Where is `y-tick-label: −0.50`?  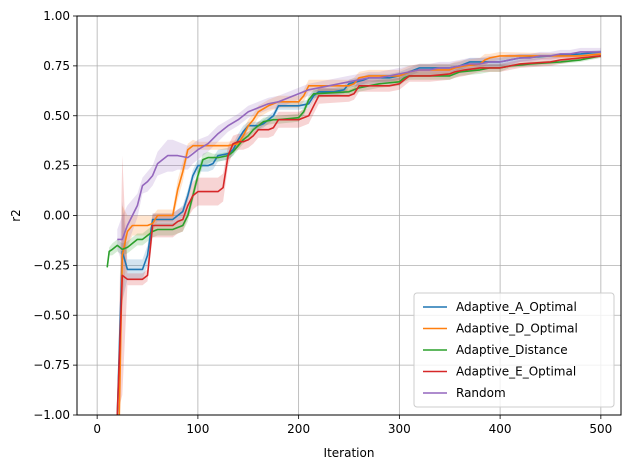 y-tick-label: −0.50 is located at coordinates (51, 315).